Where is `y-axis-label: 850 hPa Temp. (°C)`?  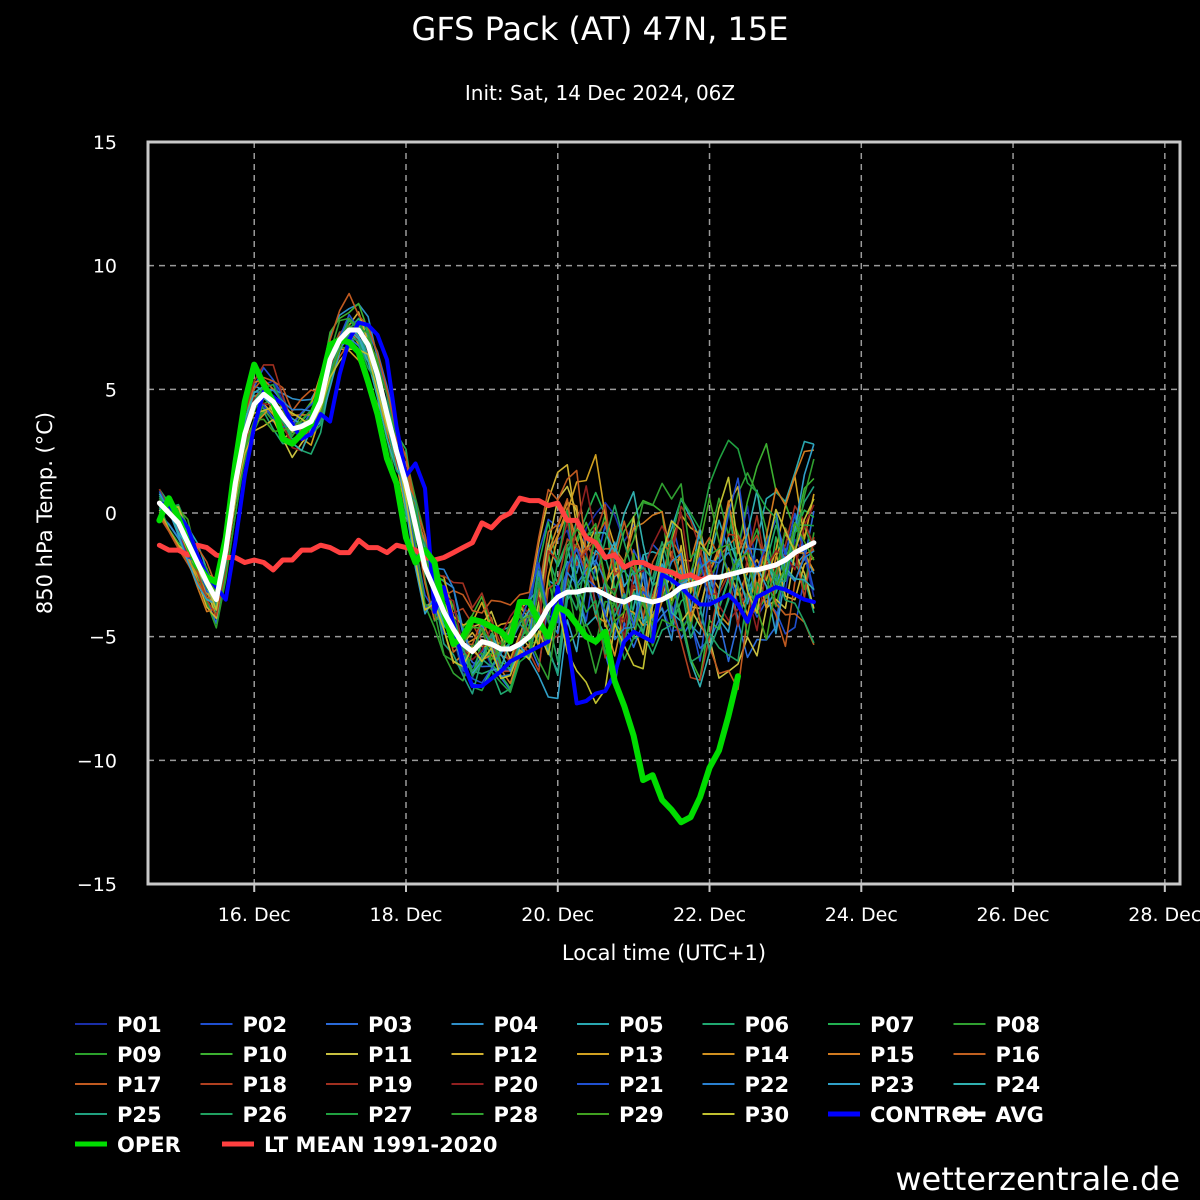 y-axis-label: 850 hPa Temp. (°C) is located at coordinates (45, 513).